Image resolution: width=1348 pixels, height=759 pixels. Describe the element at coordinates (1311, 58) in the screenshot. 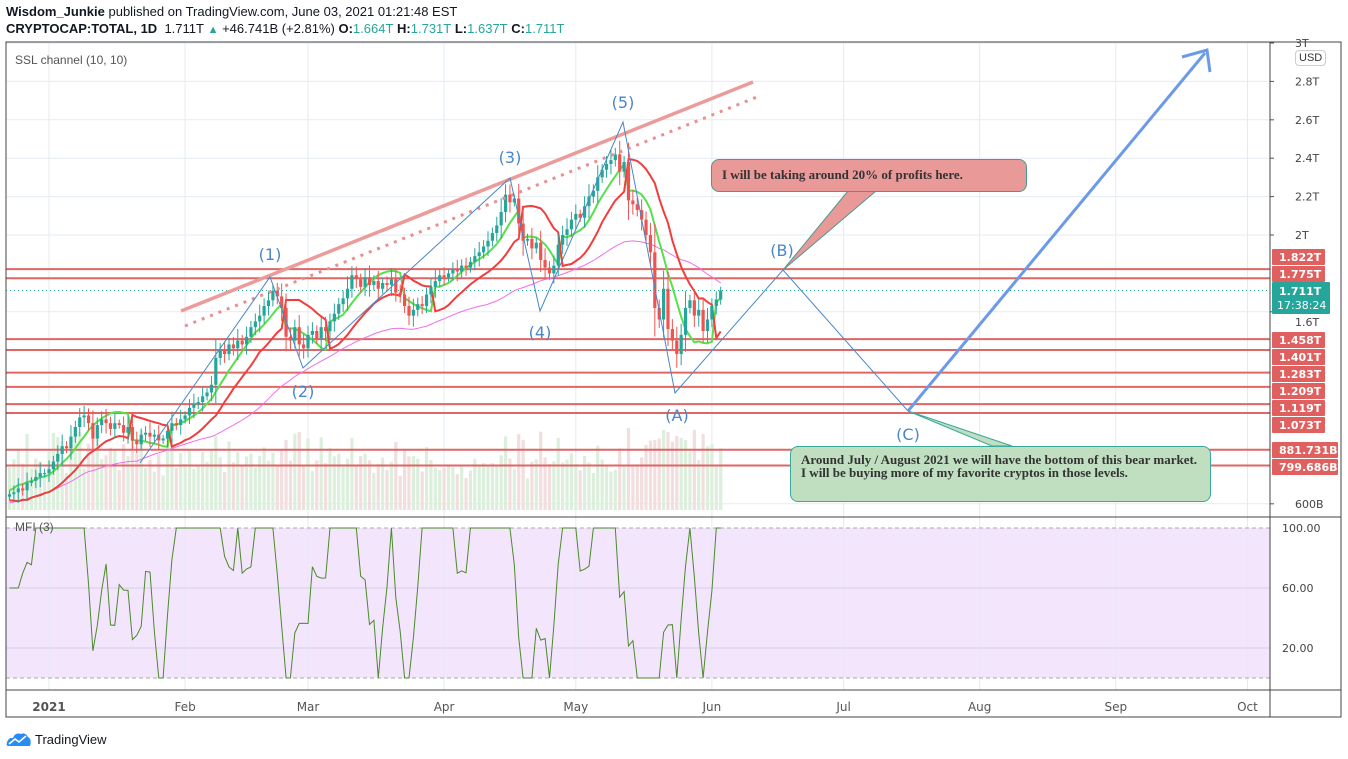

I see `currency-button: USD` at that location.